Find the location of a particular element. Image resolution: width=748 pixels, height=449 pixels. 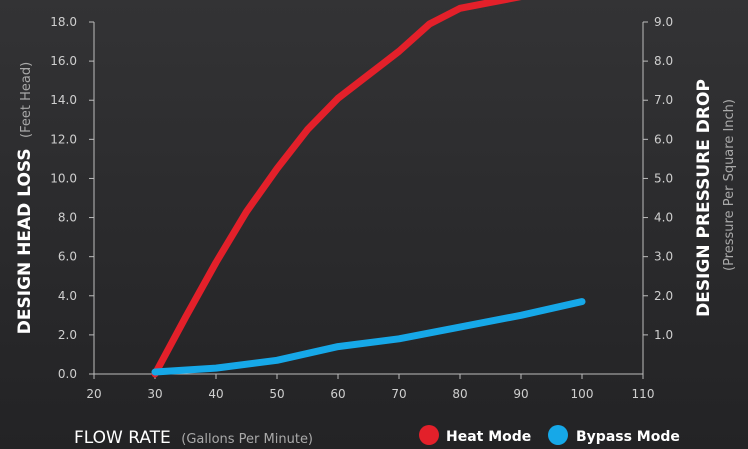

right-y-tick-label: 9.0 is located at coordinates (663, 22).